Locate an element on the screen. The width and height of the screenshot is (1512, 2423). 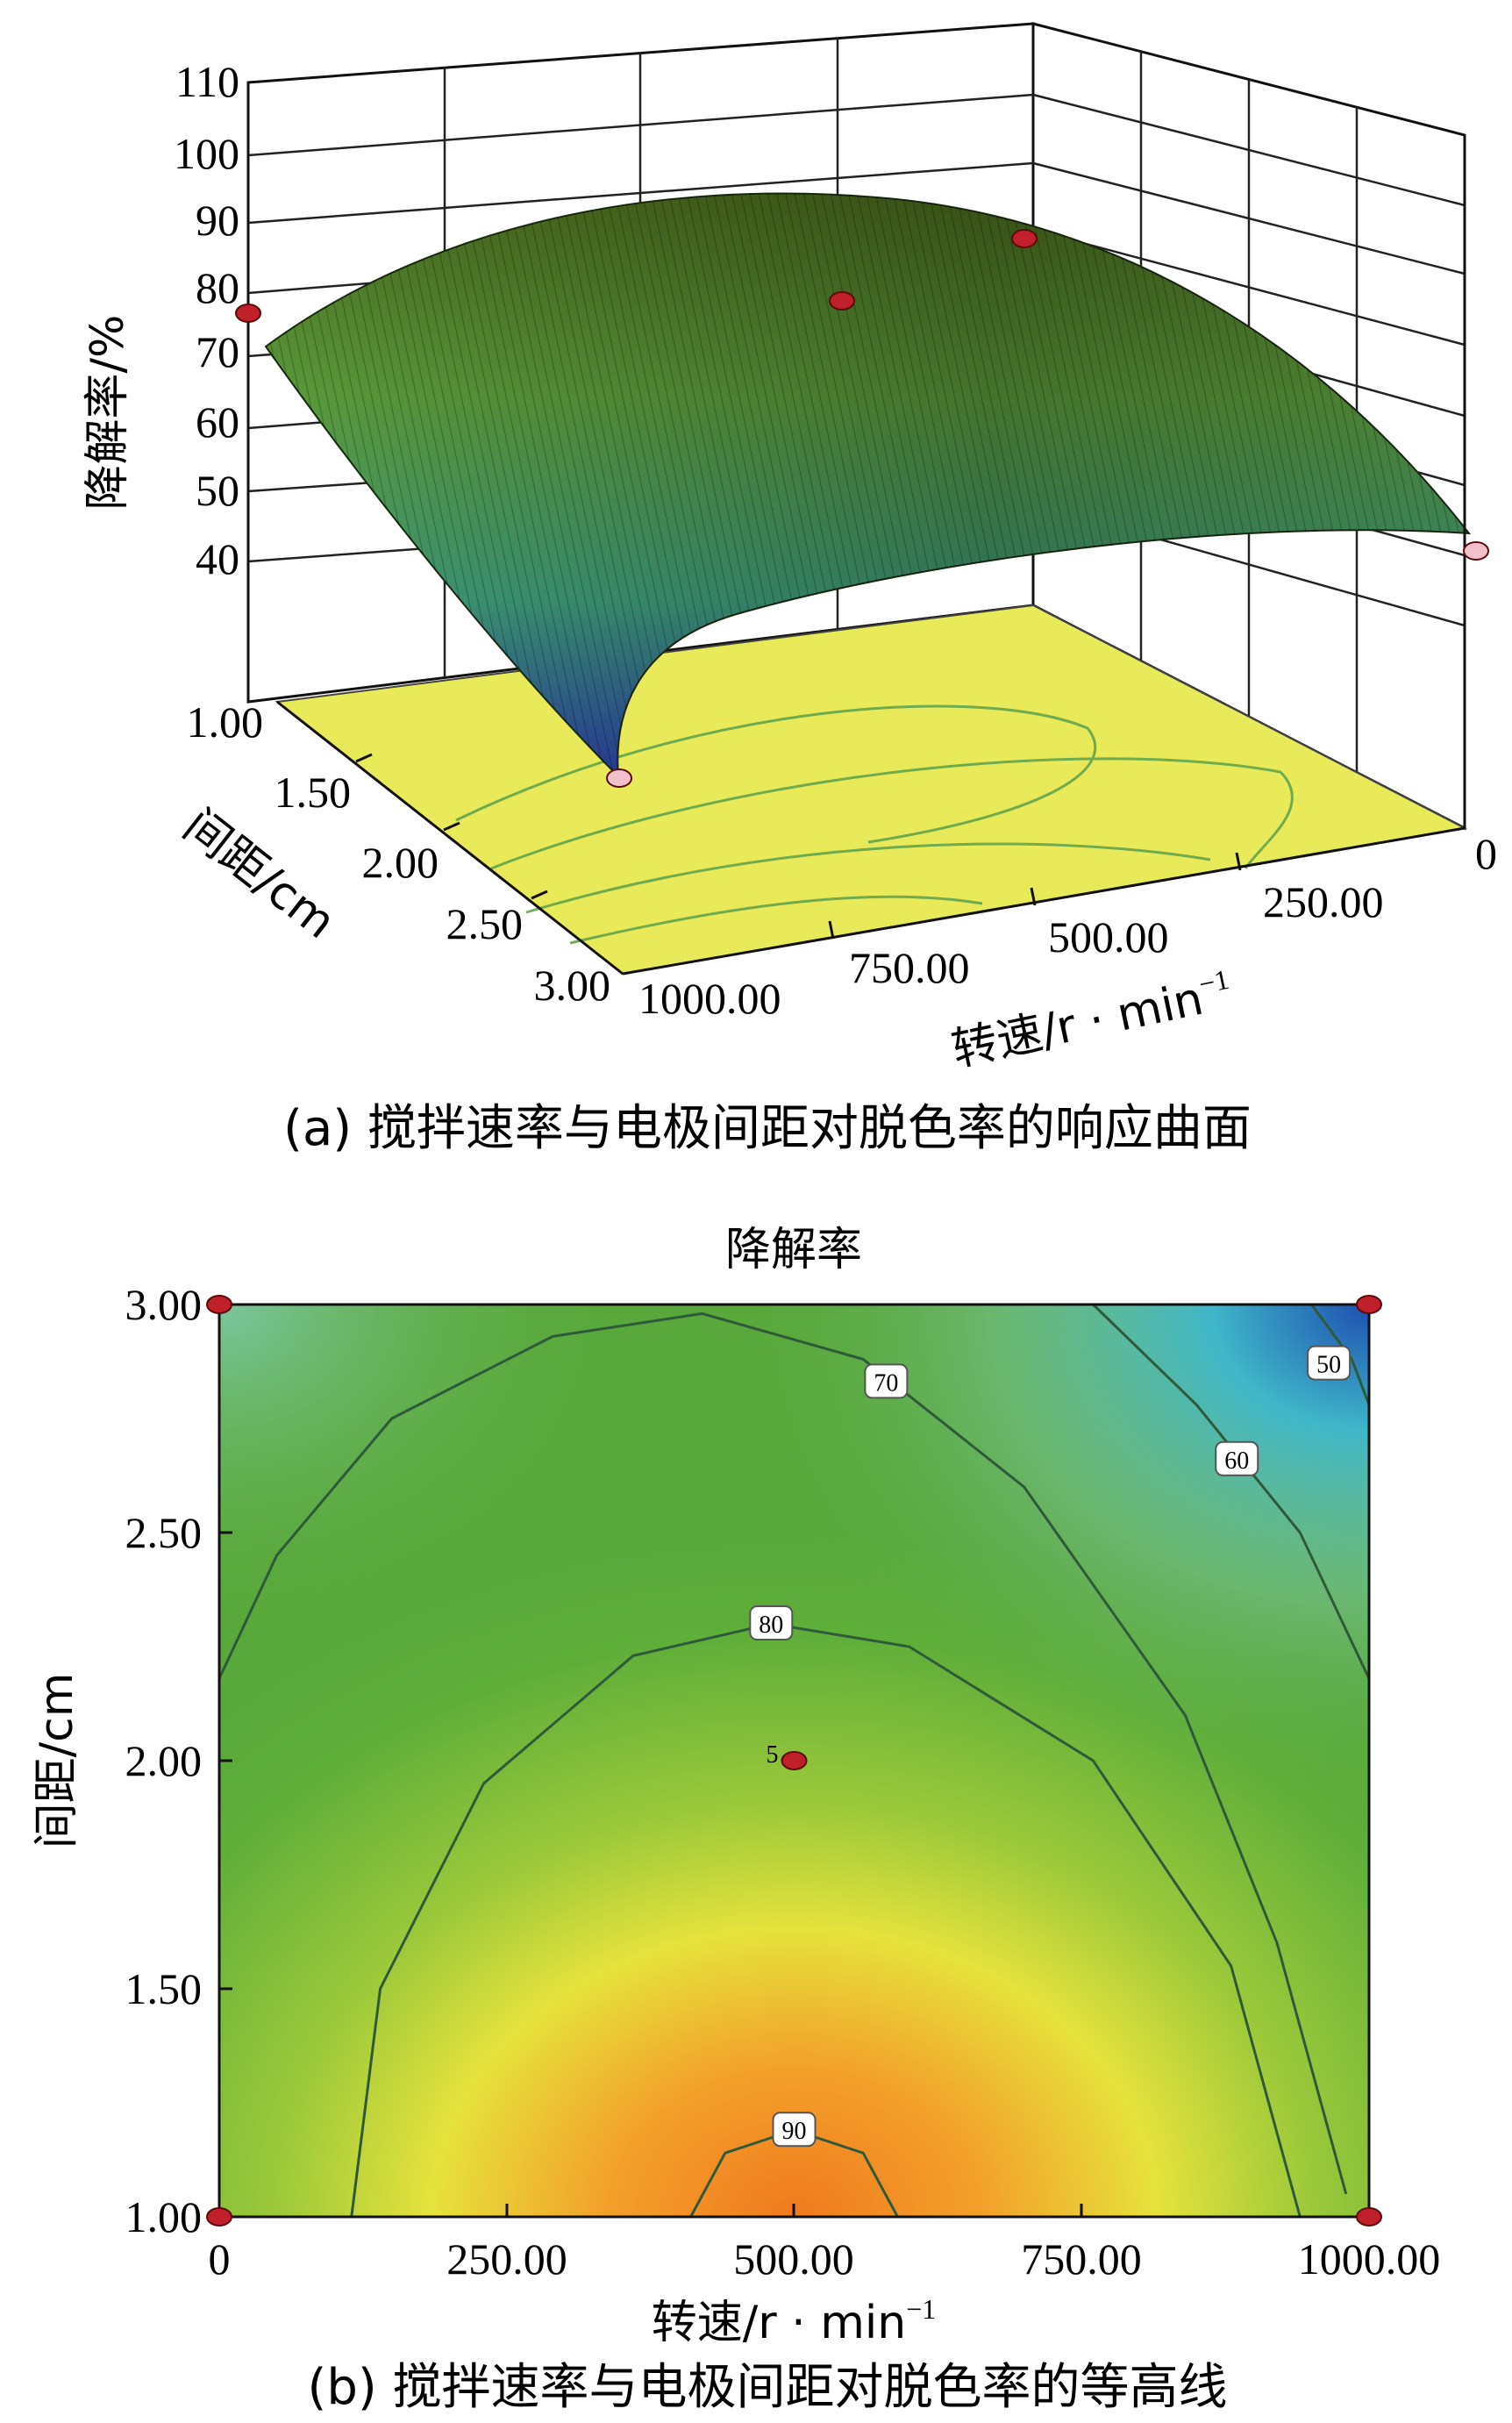
z-tick: 60 is located at coordinates (217, 422).